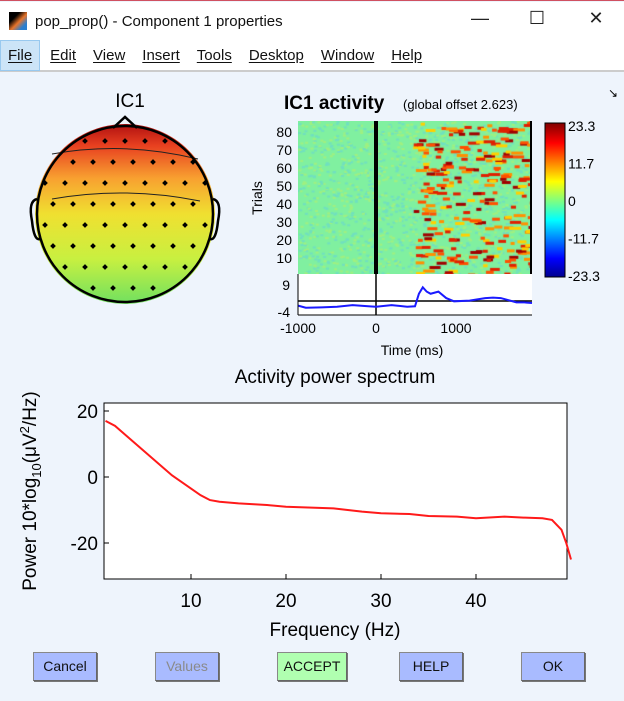 Image resolution: width=624 pixels, height=701 pixels. Describe the element at coordinates (555, 200) in the screenshot. I see `colorbar` at that location.